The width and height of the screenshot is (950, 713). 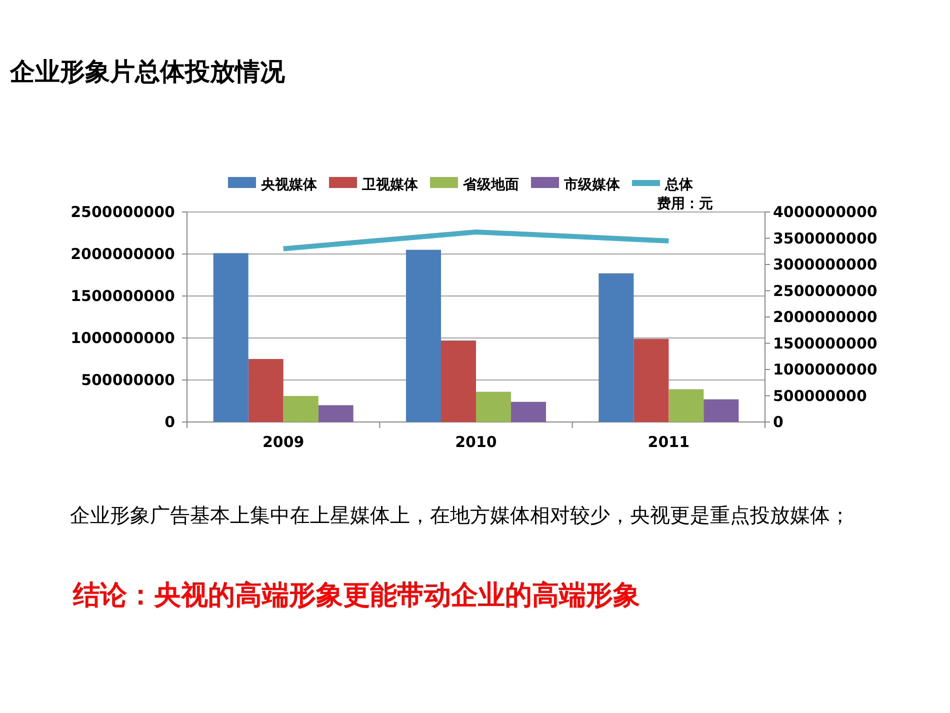 What do you see at coordinates (825, 212) in the screenshot?
I see `y2-tick-label: 4000000000` at bounding box center [825, 212].